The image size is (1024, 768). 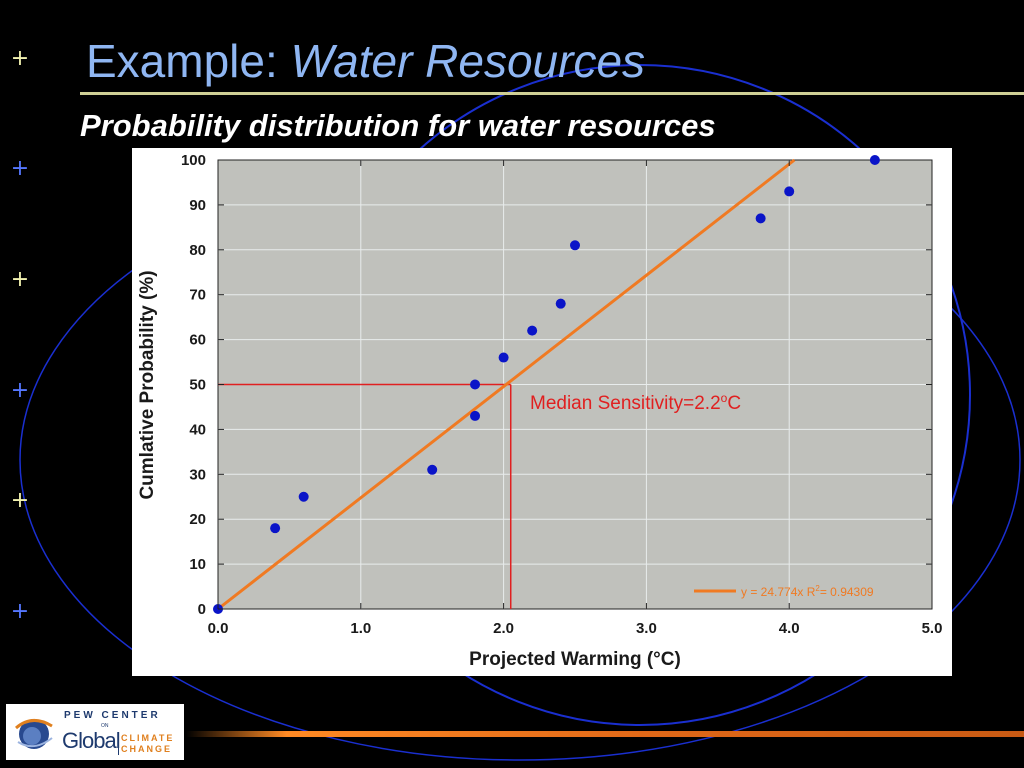 I want to click on legend-r2-value: = 0.94309, so click(x=847, y=592).